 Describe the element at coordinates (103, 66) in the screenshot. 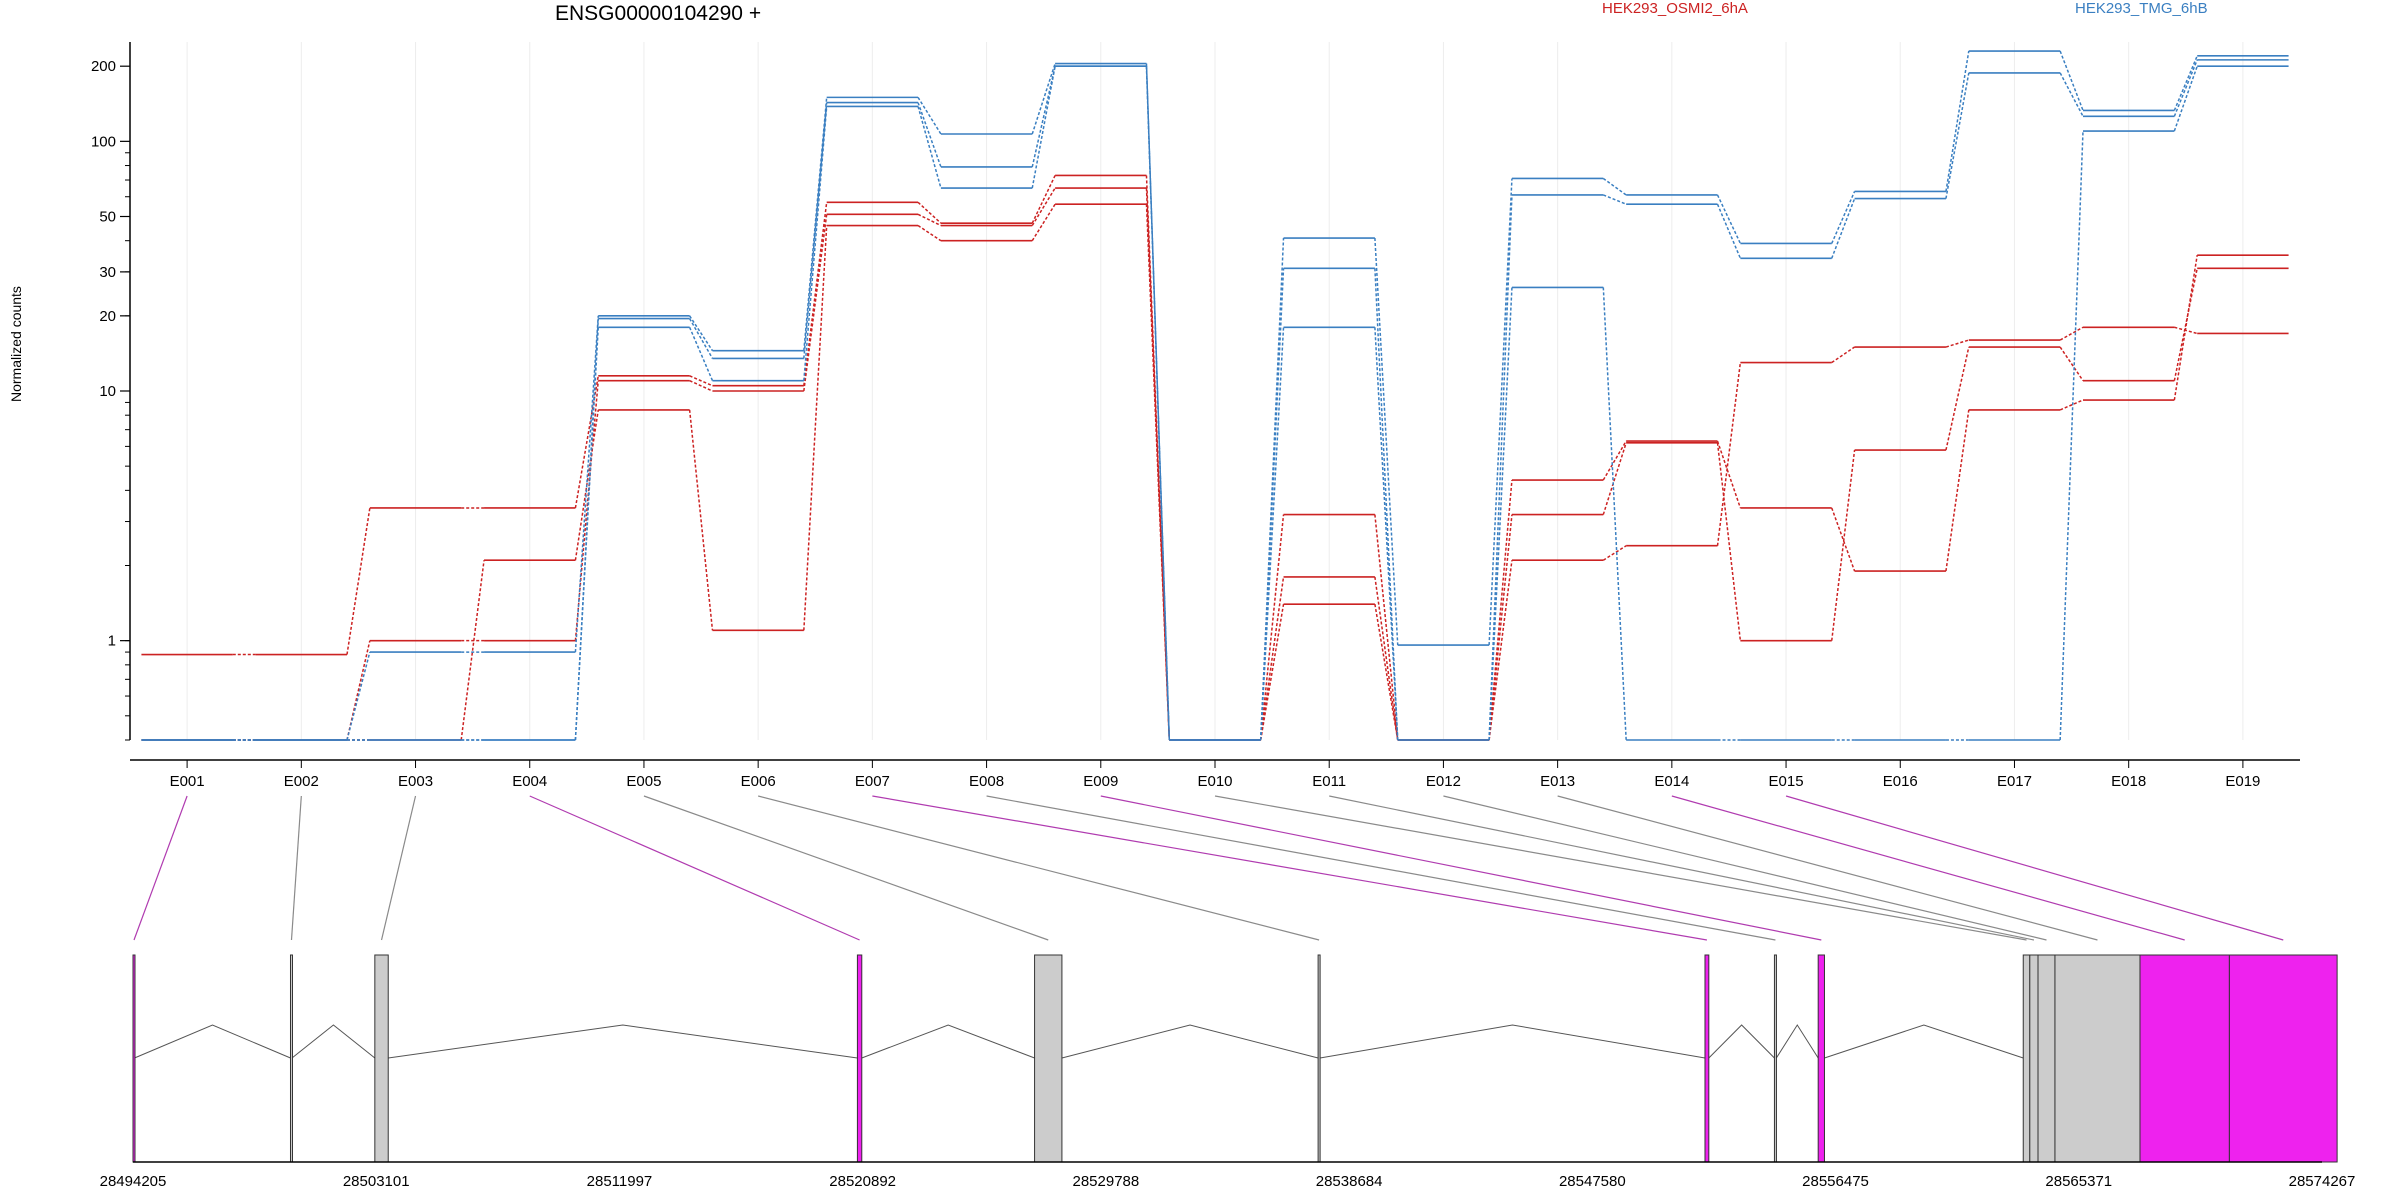

I see `y-tick-label: 200` at that location.